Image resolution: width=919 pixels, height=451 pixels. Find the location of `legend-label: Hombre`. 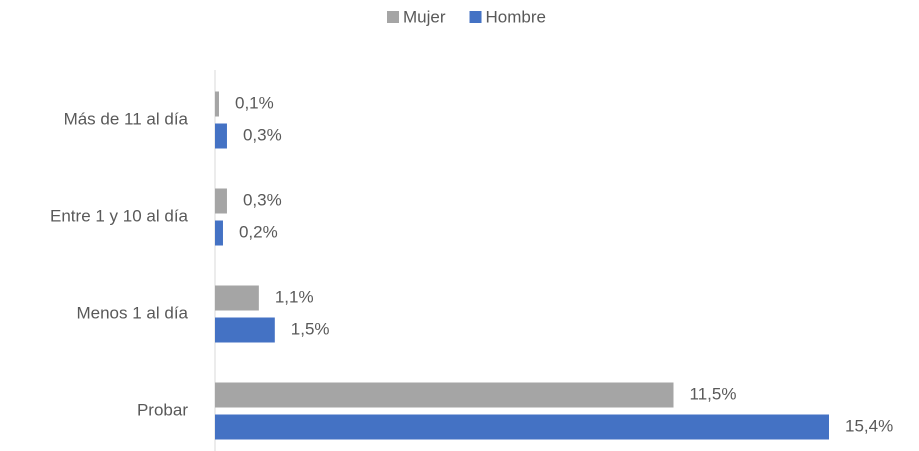

legend-label: Hombre is located at coordinates (516, 16).